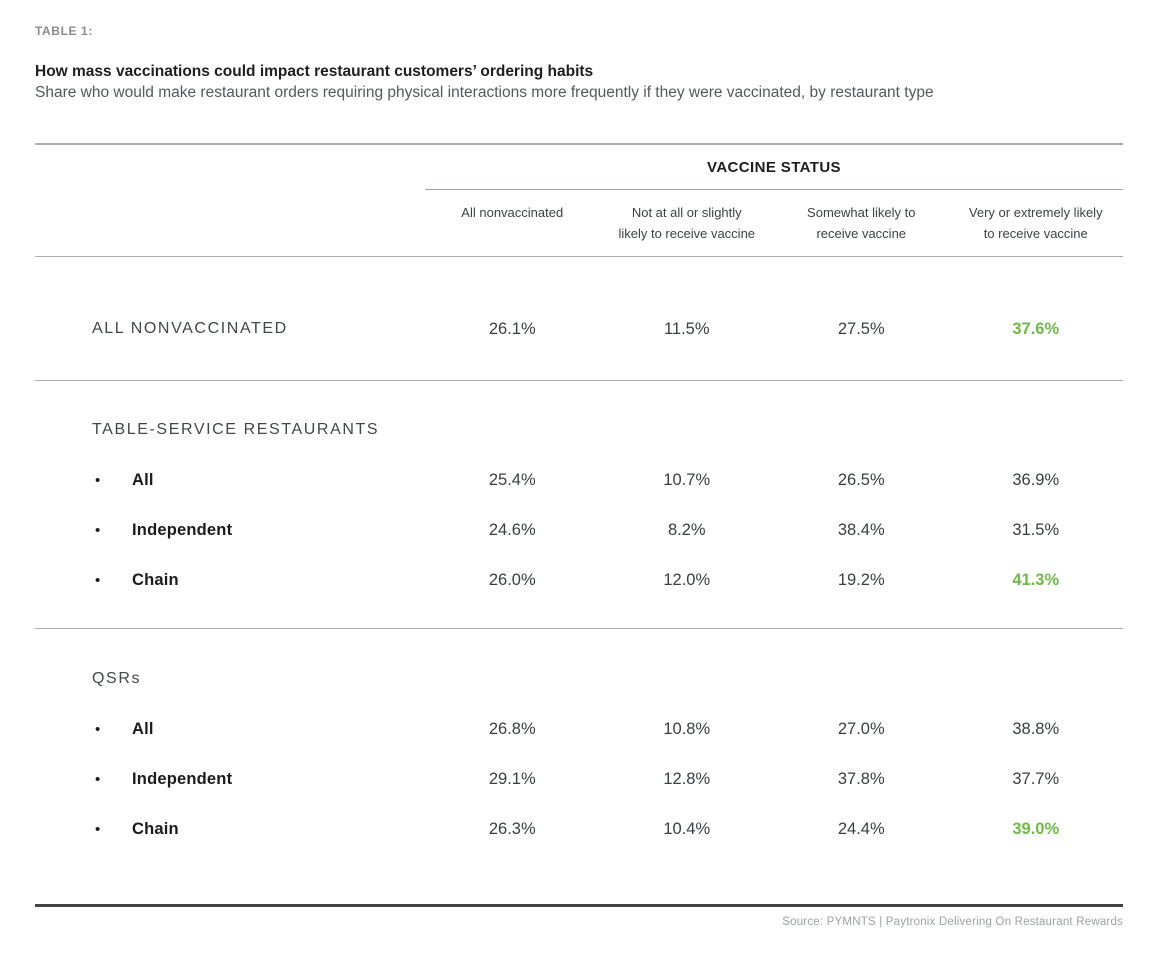 This screenshot has height=978, width=1158. I want to click on value-cell: 12.0%, so click(687, 579).